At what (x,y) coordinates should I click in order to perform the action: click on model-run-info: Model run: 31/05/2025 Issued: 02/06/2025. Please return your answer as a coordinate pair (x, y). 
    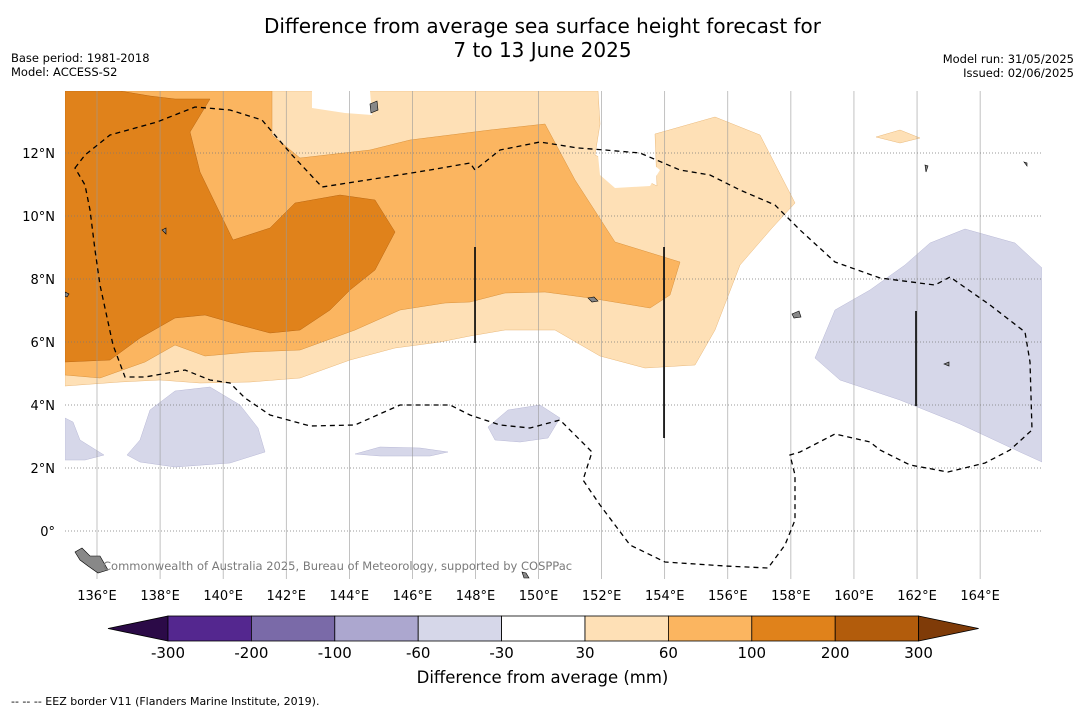
    Looking at the image, I should click on (1008, 66).